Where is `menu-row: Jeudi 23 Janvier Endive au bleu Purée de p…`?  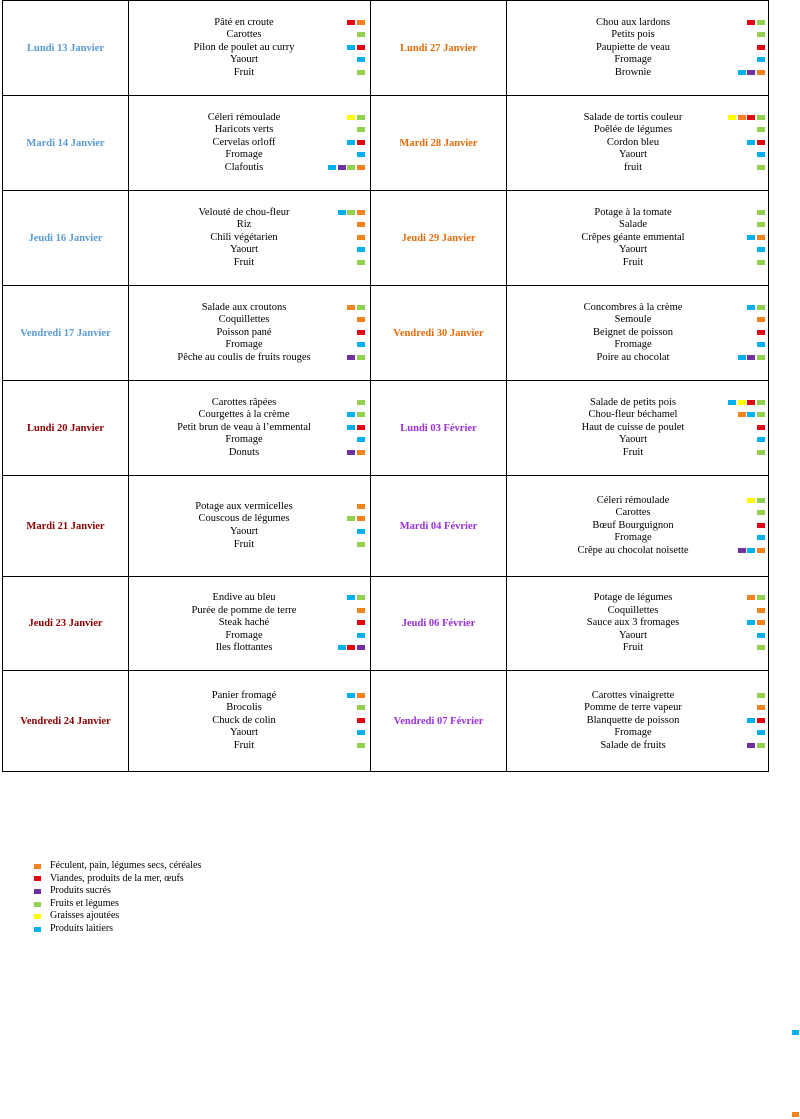
menu-row: Jeudi 23 Janvier Endive au bleu Purée de p… is located at coordinates (385, 623).